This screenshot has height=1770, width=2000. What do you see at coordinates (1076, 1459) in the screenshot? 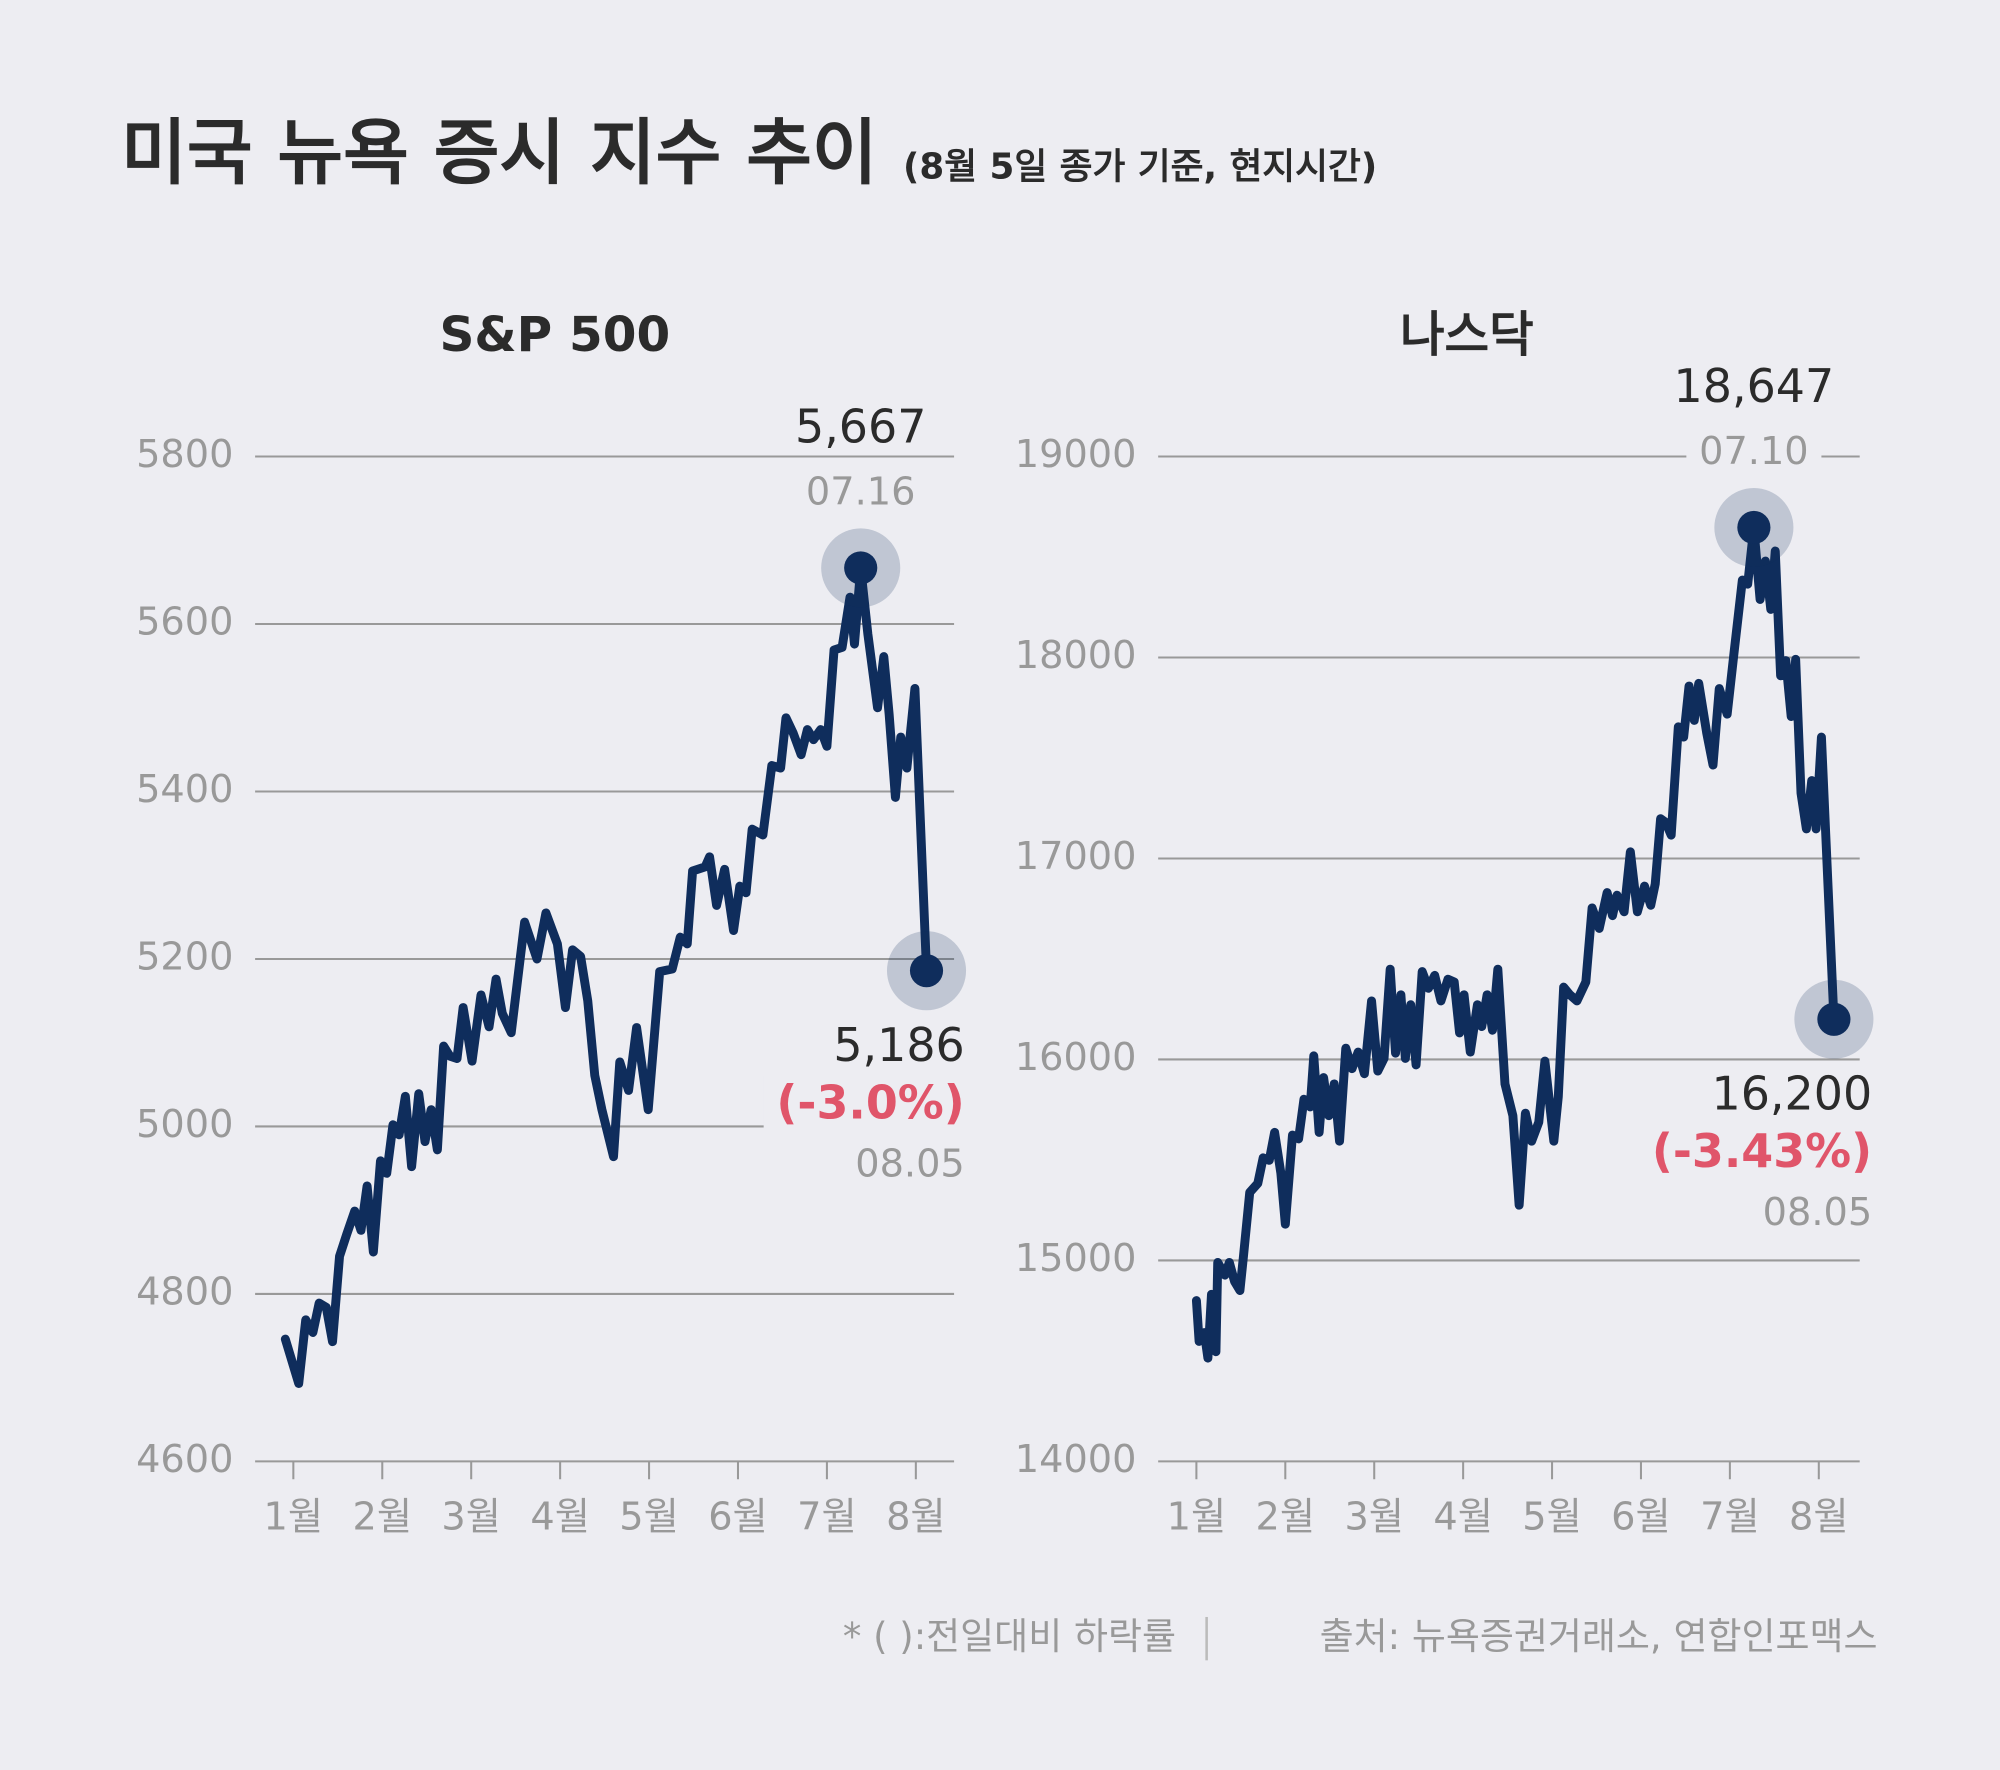
I see `y-tick-label: 14000` at bounding box center [1076, 1459].